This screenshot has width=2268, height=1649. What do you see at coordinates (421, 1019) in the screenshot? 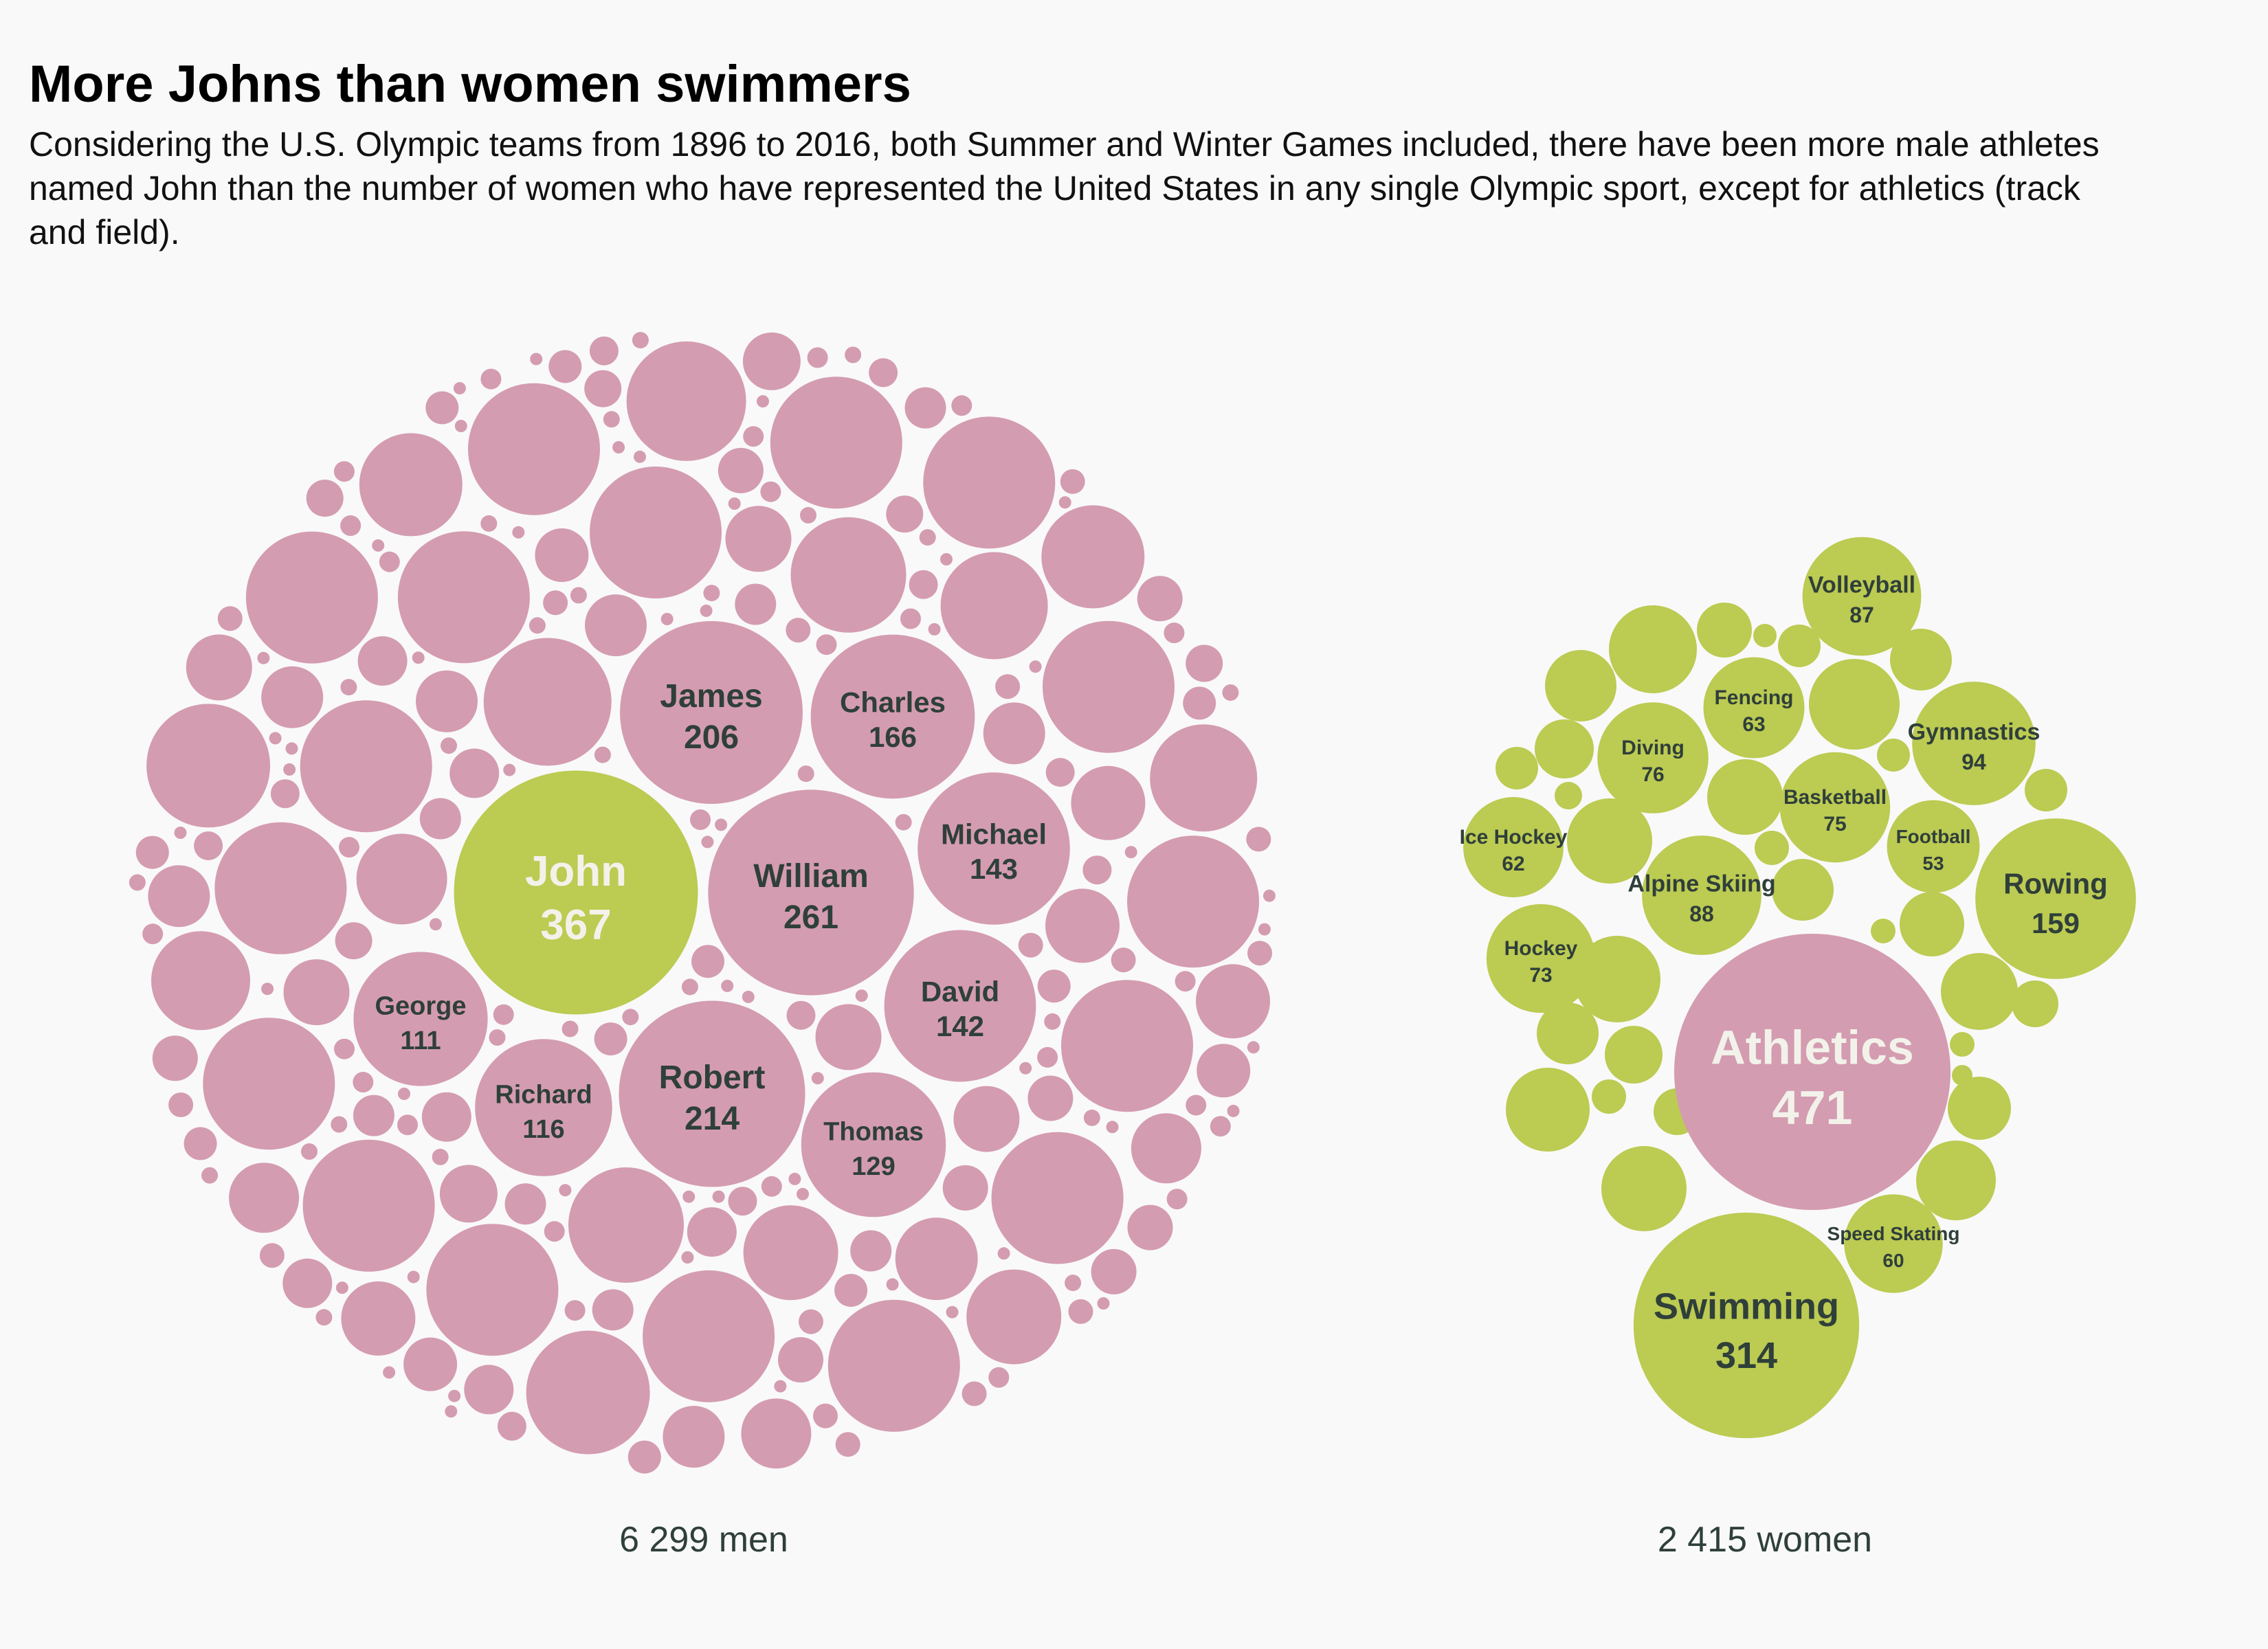
I see `bubble-george` at bounding box center [421, 1019].